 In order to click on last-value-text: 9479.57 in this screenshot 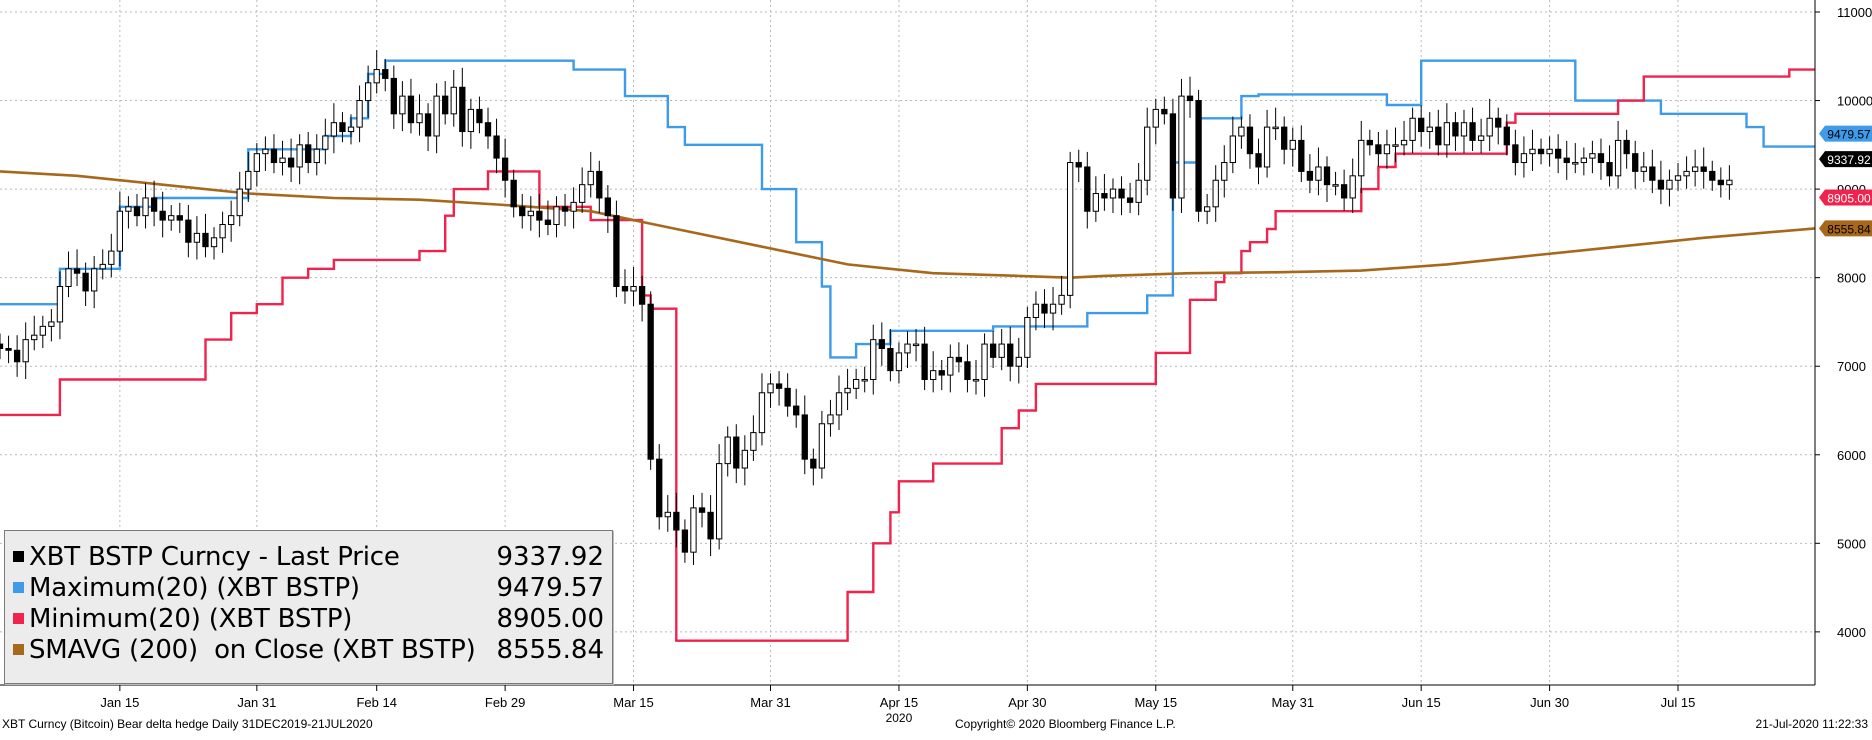, I will do `click(1849, 135)`.